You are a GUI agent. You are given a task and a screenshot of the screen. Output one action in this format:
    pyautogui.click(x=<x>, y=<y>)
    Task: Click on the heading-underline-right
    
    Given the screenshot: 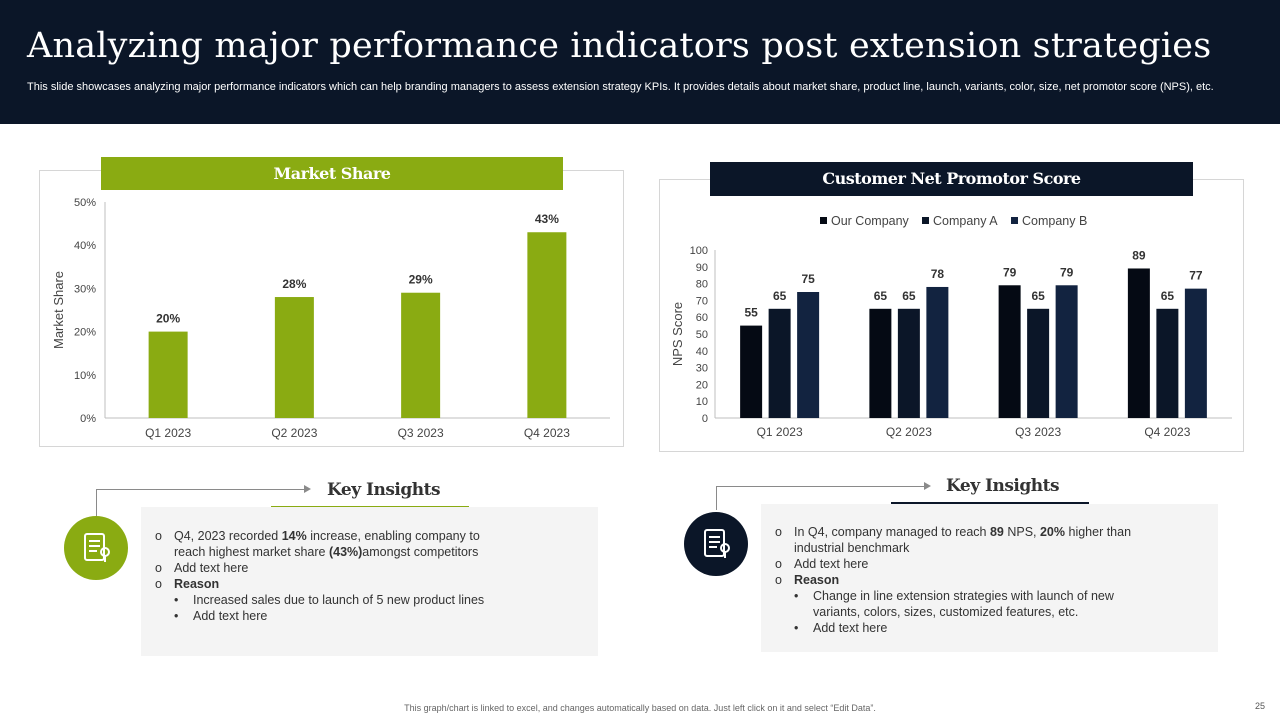 What is the action you would take?
    pyautogui.click(x=990, y=503)
    